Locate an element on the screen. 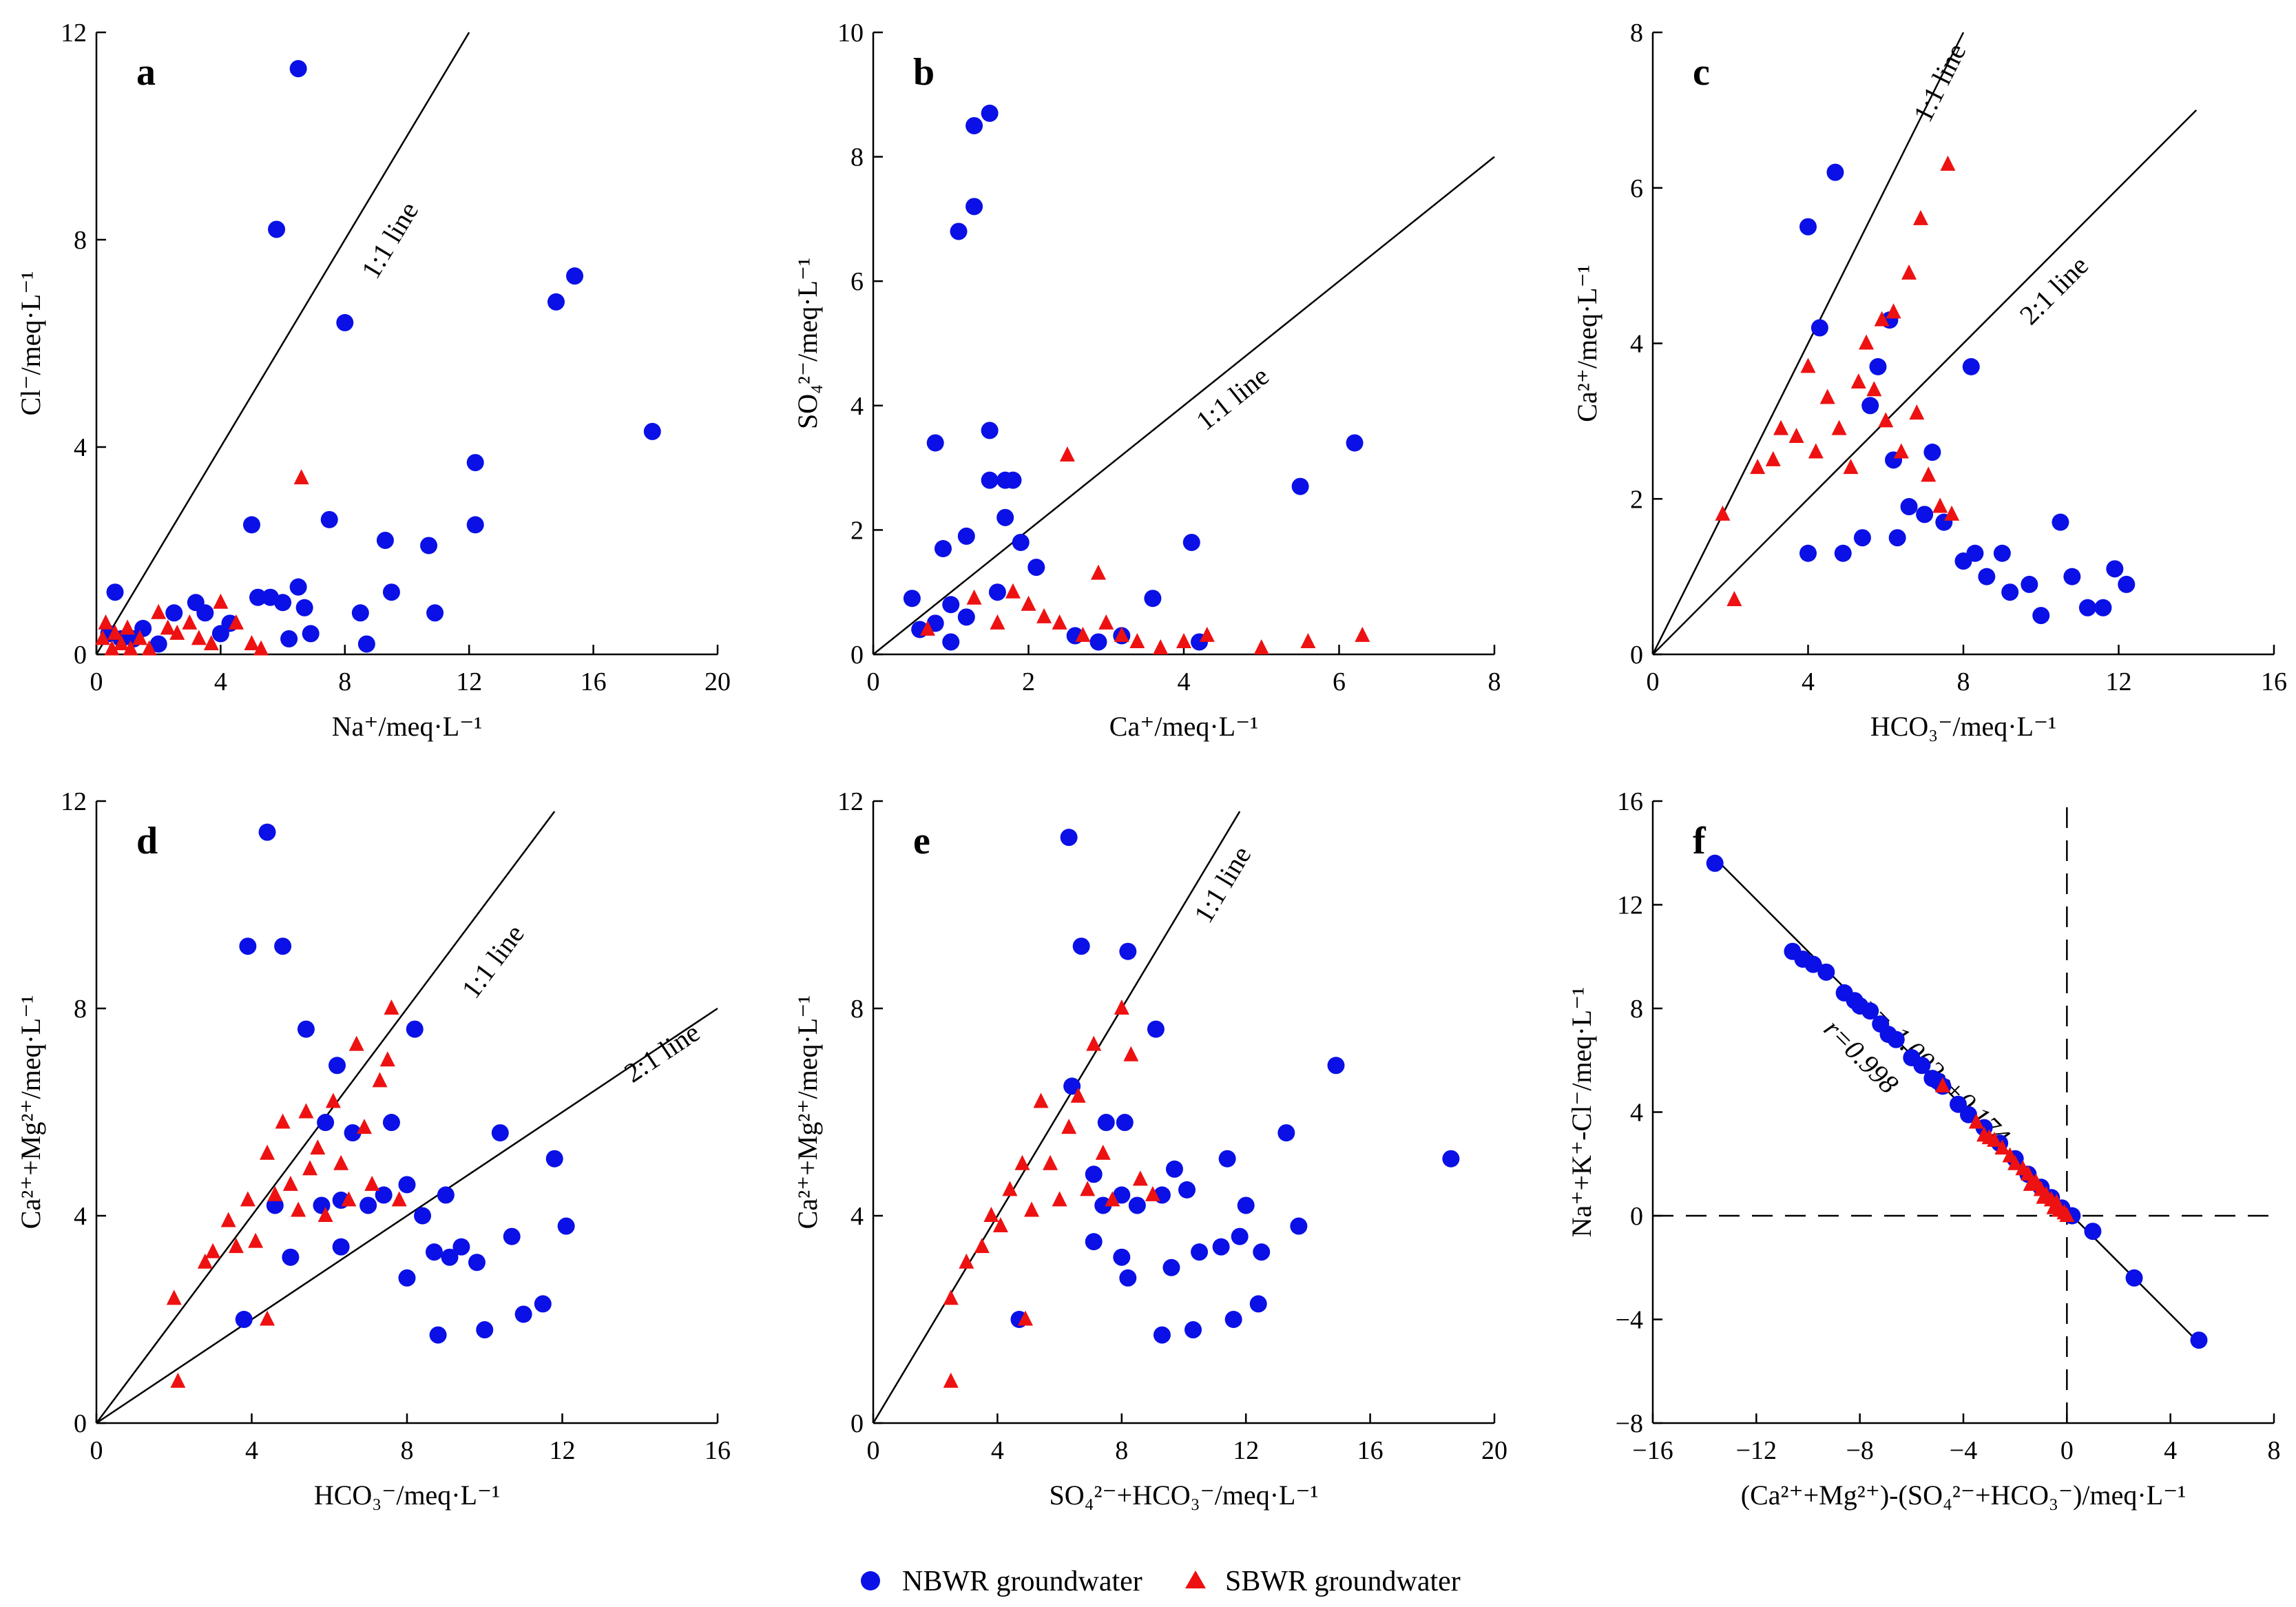 The width and height of the screenshot is (2296, 1607). y-axis-label: Na⁺+K⁺-Cl⁻/meq·L⁻¹ is located at coordinates (1581, 1112).